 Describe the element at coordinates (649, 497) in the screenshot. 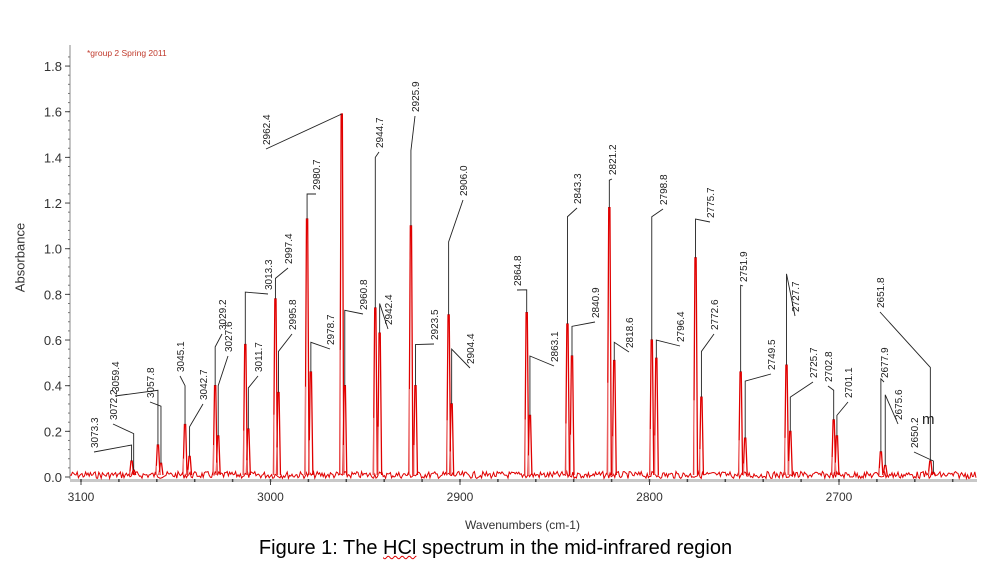

I see `x-tick-label: 2800` at that location.